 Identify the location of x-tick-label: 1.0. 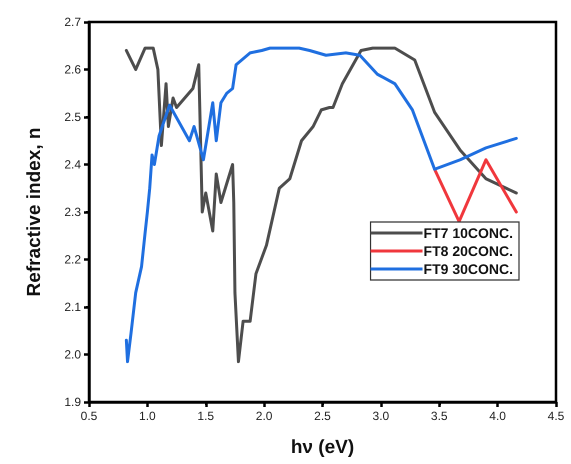
(147, 416).